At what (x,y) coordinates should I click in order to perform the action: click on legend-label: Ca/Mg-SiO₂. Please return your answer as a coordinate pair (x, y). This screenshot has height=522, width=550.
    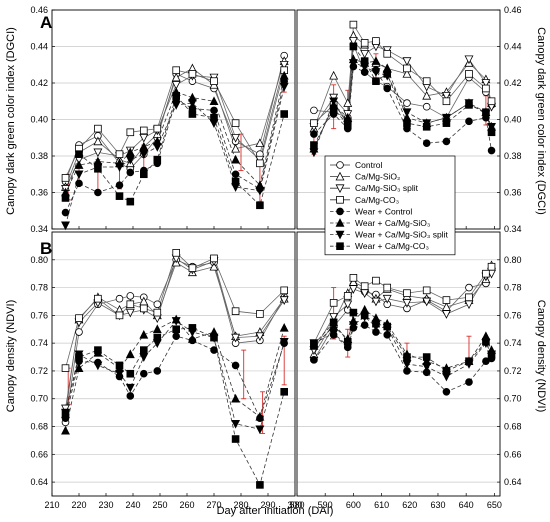
    Looking at the image, I should click on (377, 177).